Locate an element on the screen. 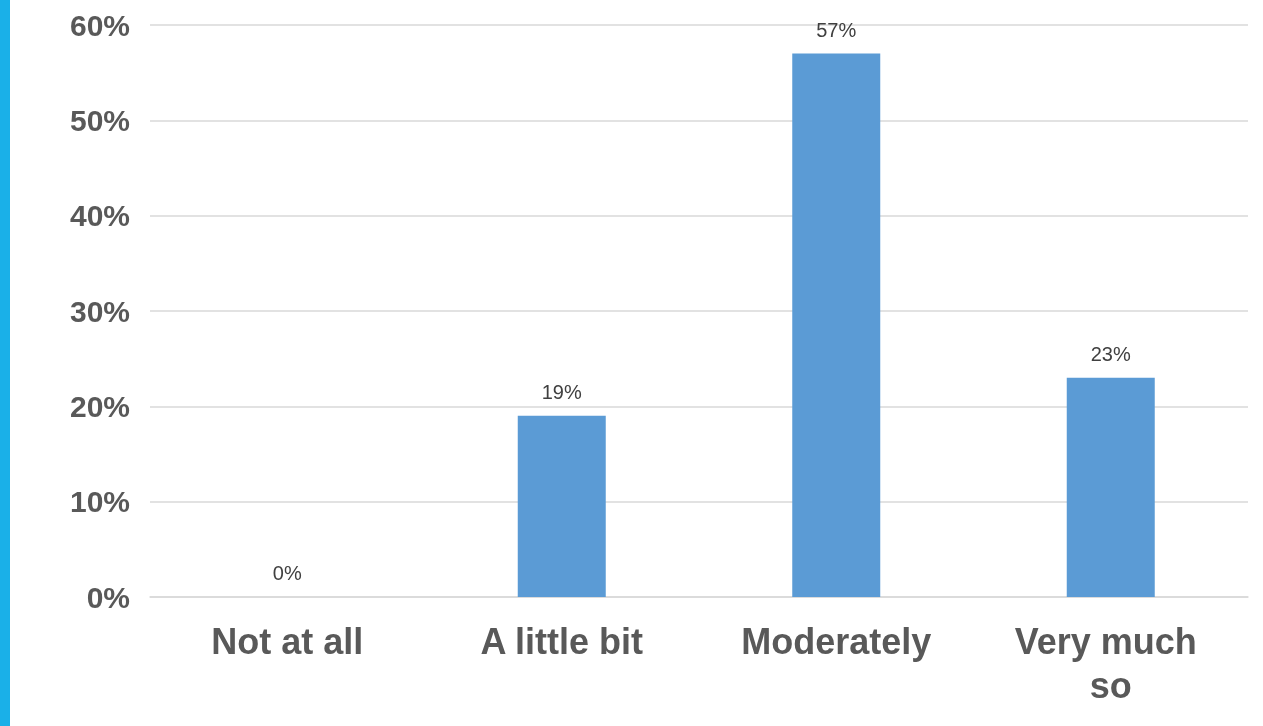  data-label: 23% is located at coordinates (1110, 353).